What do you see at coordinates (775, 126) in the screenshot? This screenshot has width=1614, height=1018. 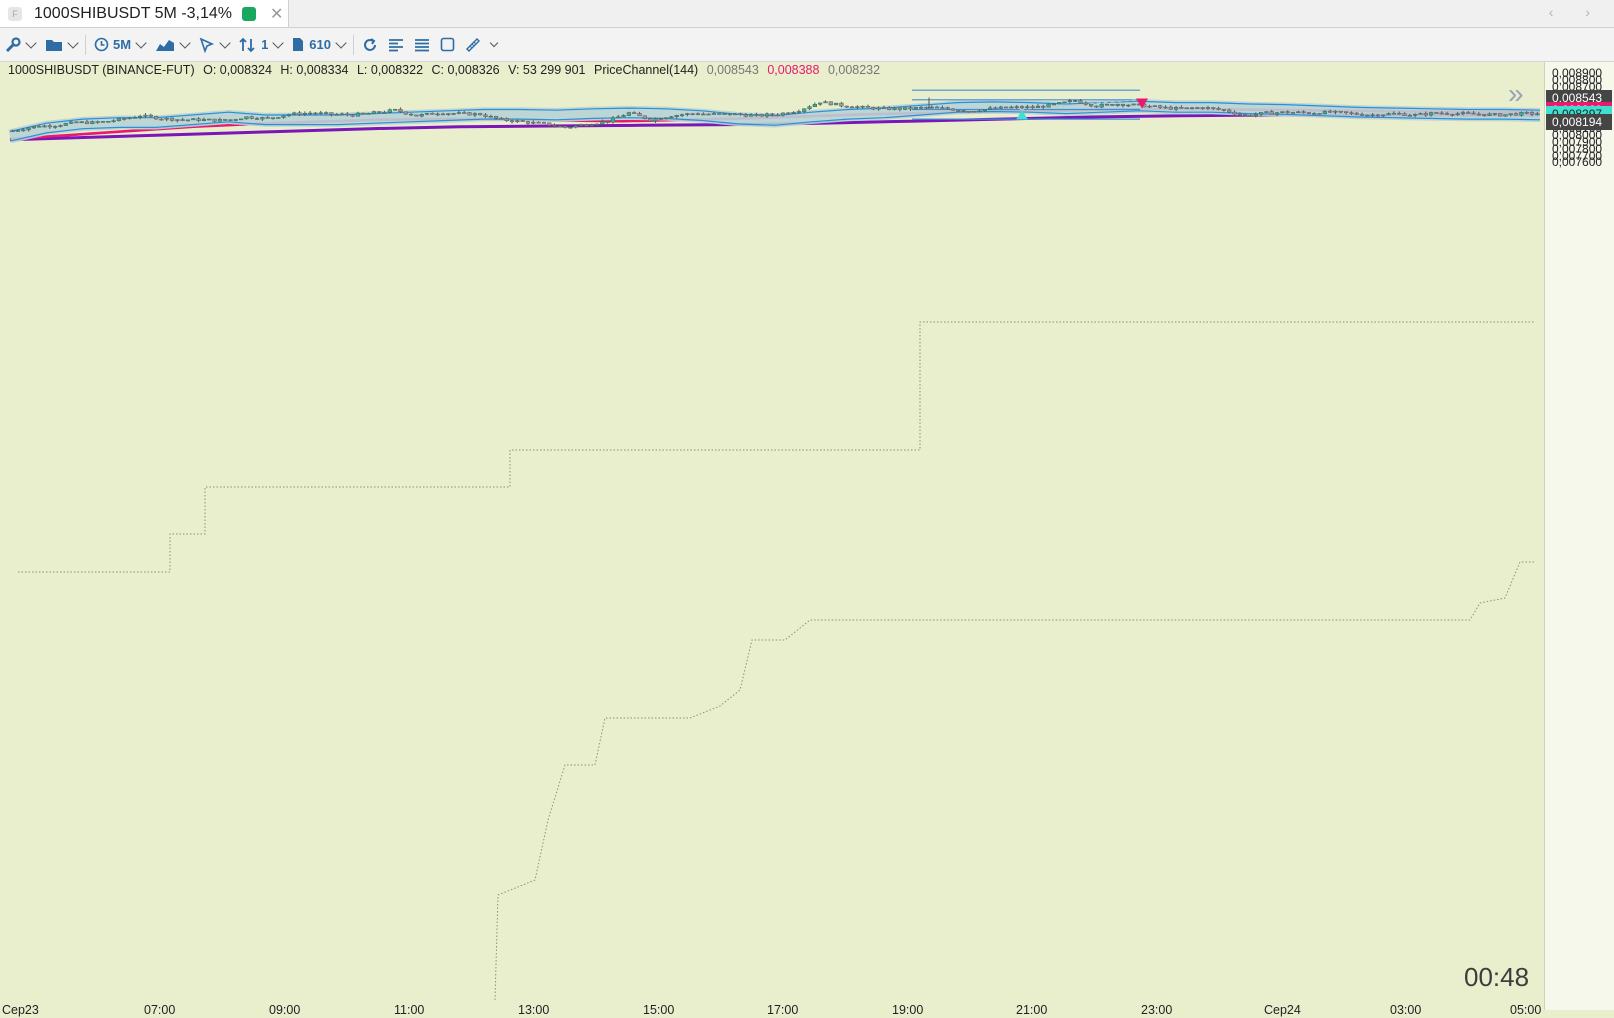 I see `ema-fast-lower-line` at bounding box center [775, 126].